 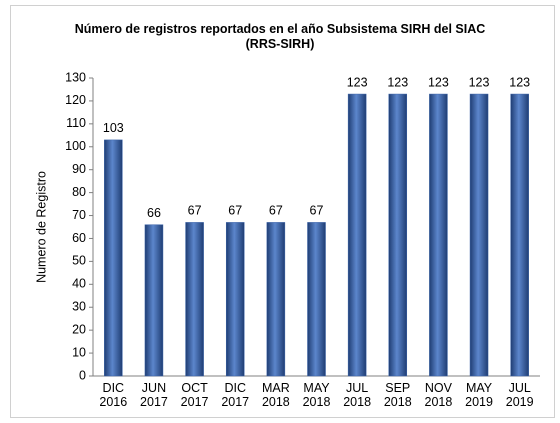 I want to click on x-tick-label: NOV 2018, so click(x=439, y=395).